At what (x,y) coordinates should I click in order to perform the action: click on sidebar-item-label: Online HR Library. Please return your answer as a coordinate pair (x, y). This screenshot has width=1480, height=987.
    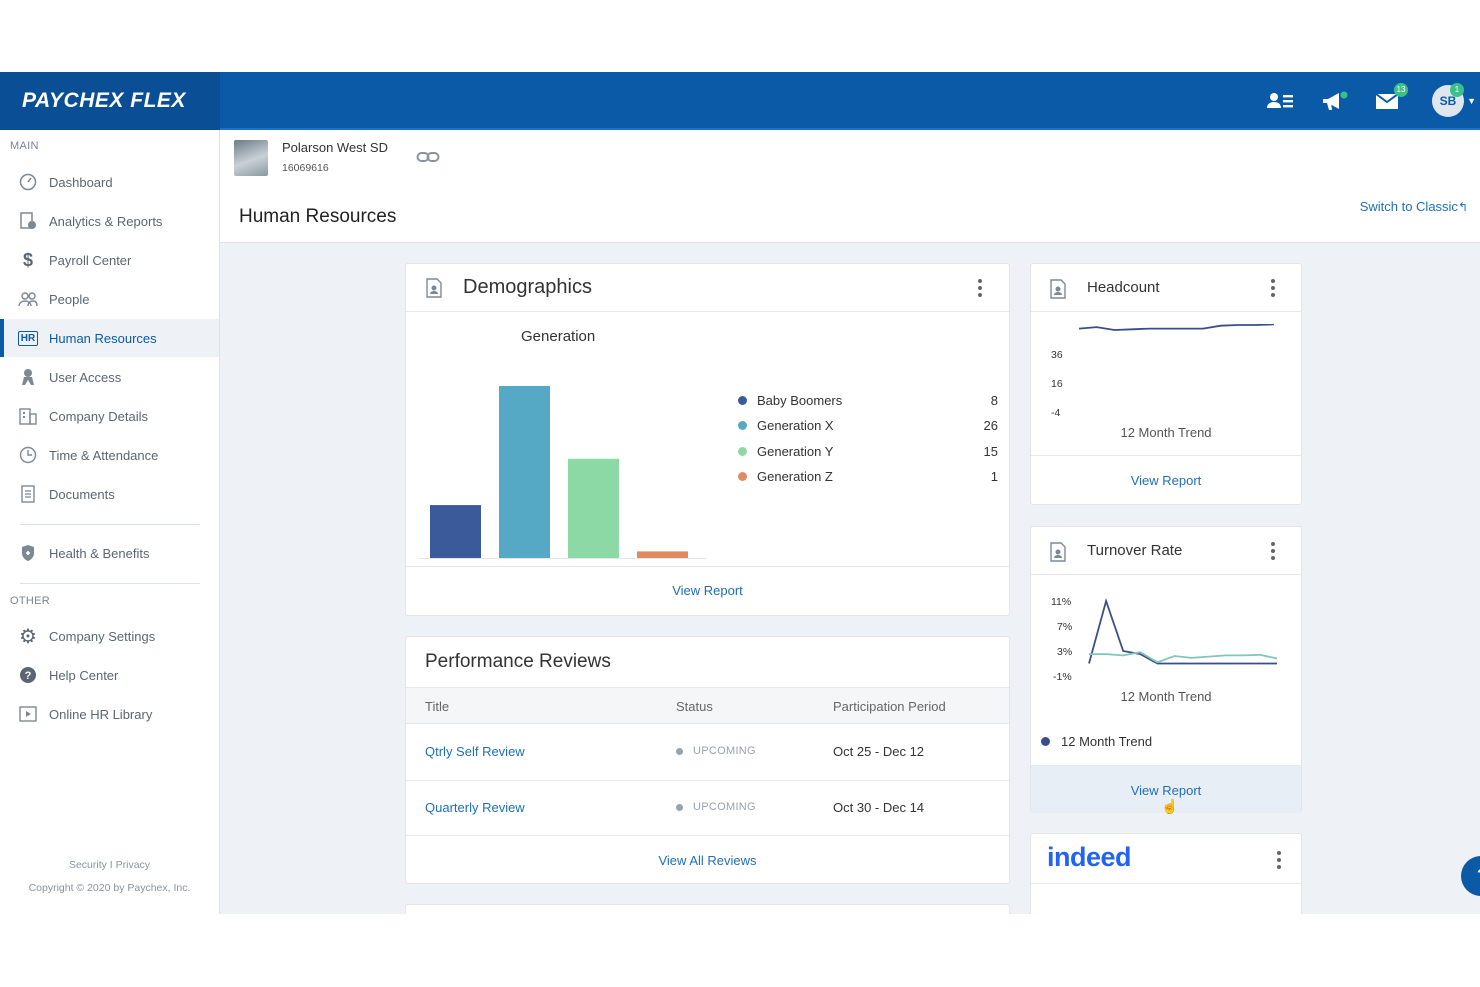
    Looking at the image, I should click on (101, 714).